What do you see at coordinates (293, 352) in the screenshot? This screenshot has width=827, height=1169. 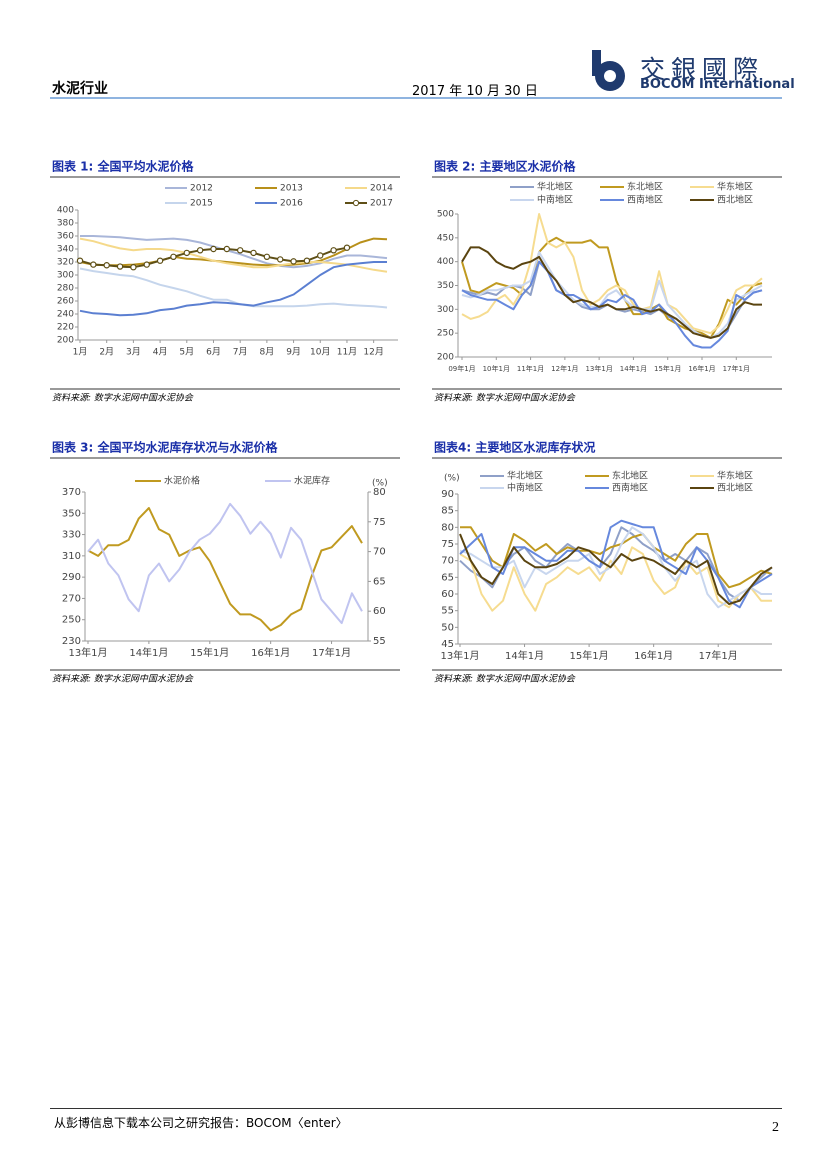 I see `x-tick-label: 9月` at bounding box center [293, 352].